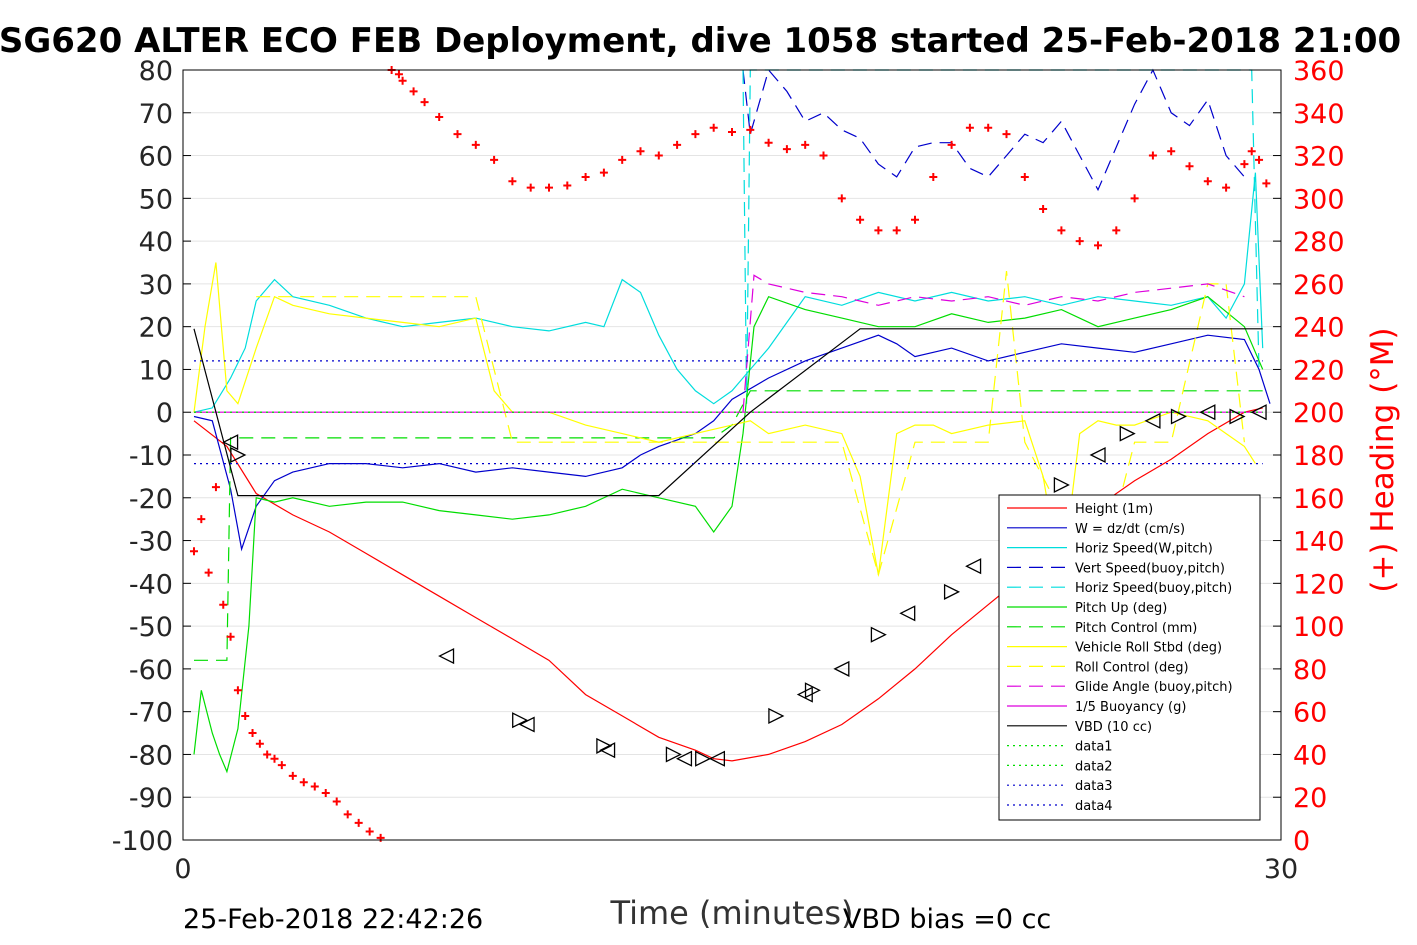  Describe the element at coordinates (1310, 713) in the screenshot. I see `y-right-tick-label: 60` at that location.